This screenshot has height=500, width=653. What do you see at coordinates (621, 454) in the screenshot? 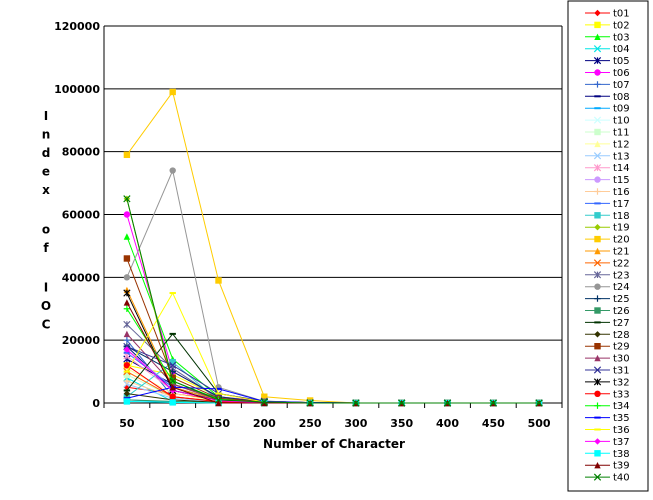
I see `legend-label: t38` at bounding box center [621, 454].